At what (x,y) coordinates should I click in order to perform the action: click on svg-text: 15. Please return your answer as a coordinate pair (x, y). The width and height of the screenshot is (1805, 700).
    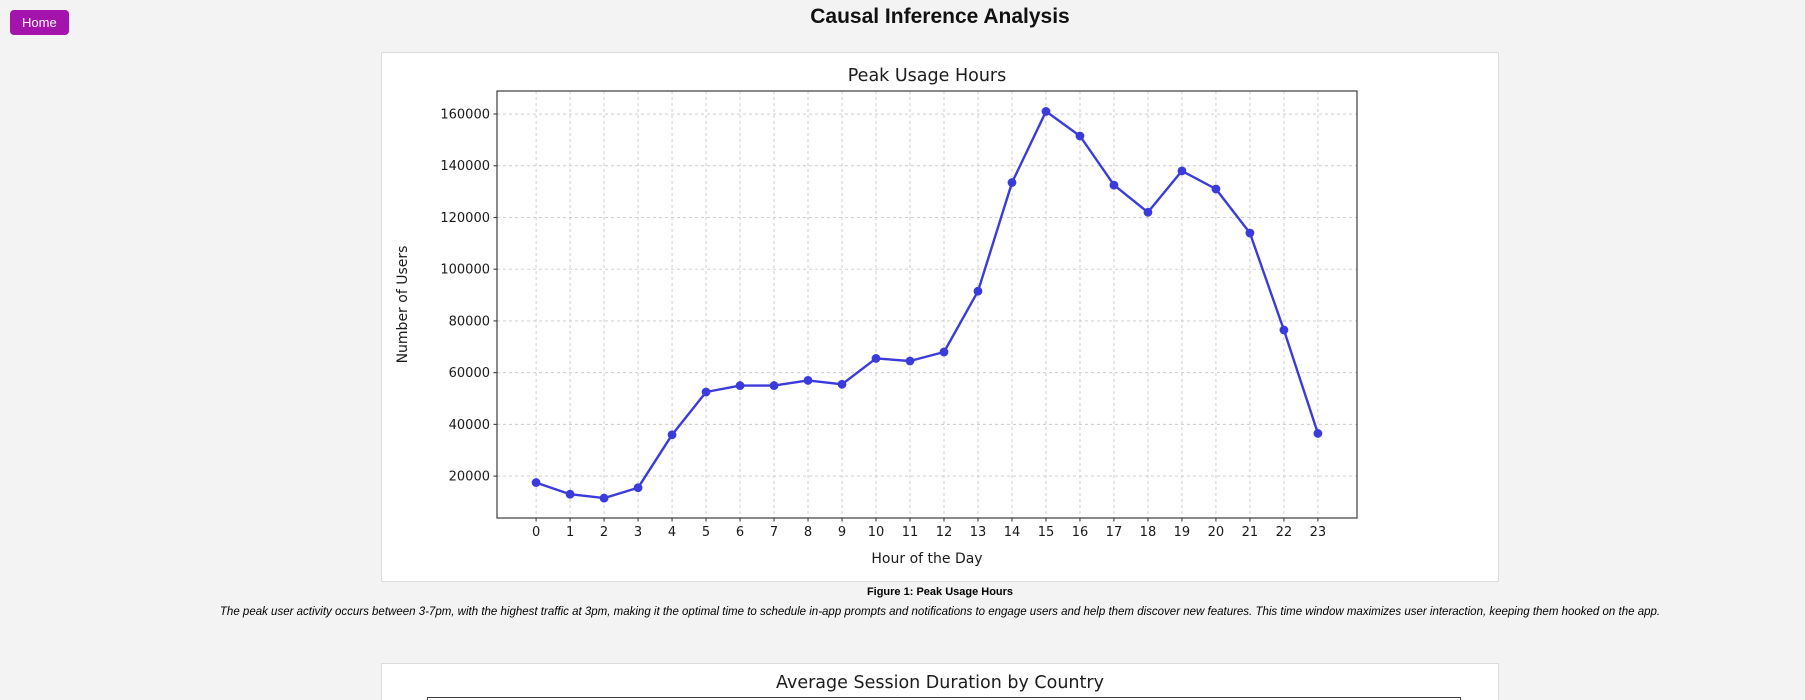
    Looking at the image, I should click on (1046, 532).